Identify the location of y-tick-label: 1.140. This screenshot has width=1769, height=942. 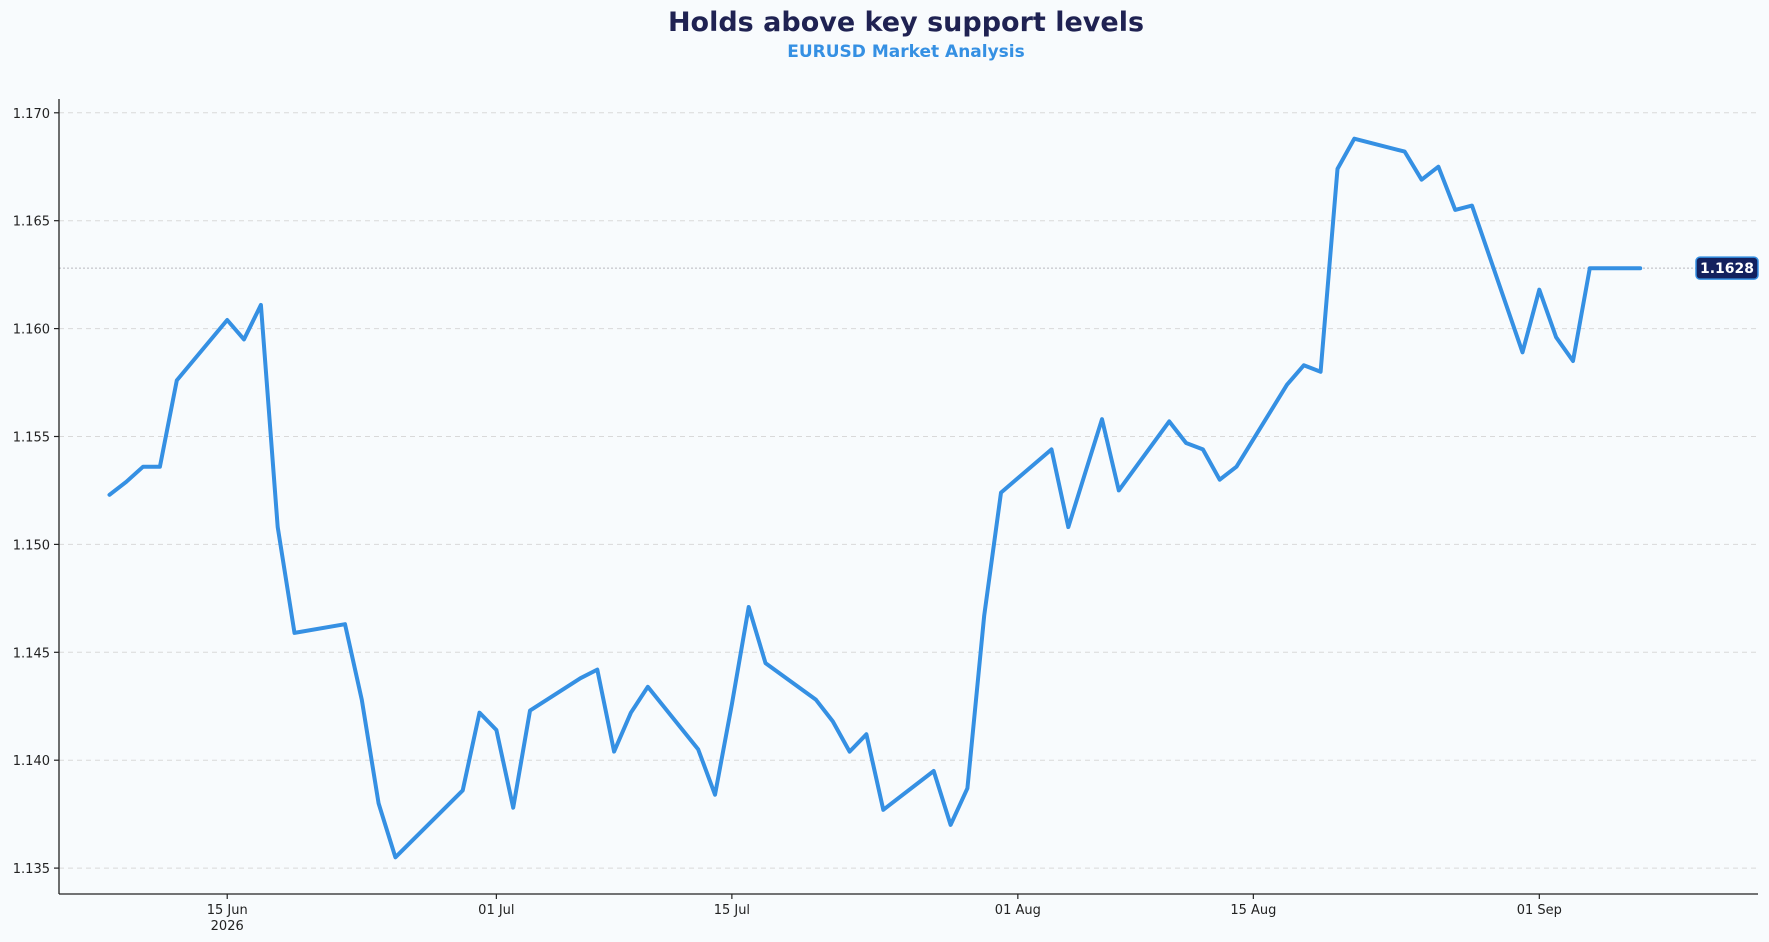
(31, 761).